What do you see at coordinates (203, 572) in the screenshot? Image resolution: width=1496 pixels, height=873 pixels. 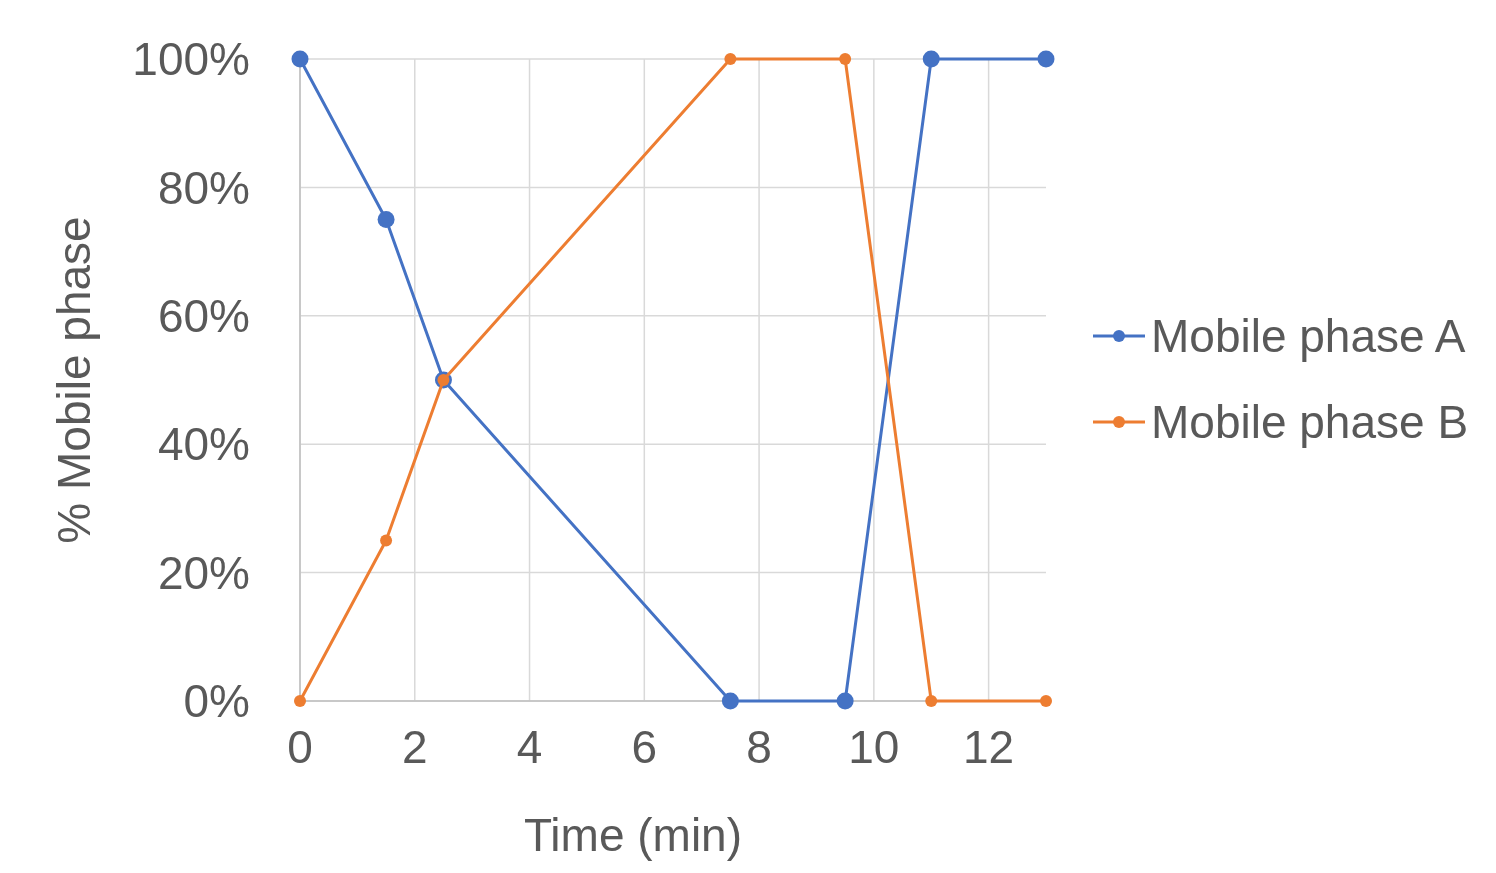 I see `y-tick-label: 20%` at bounding box center [203, 572].